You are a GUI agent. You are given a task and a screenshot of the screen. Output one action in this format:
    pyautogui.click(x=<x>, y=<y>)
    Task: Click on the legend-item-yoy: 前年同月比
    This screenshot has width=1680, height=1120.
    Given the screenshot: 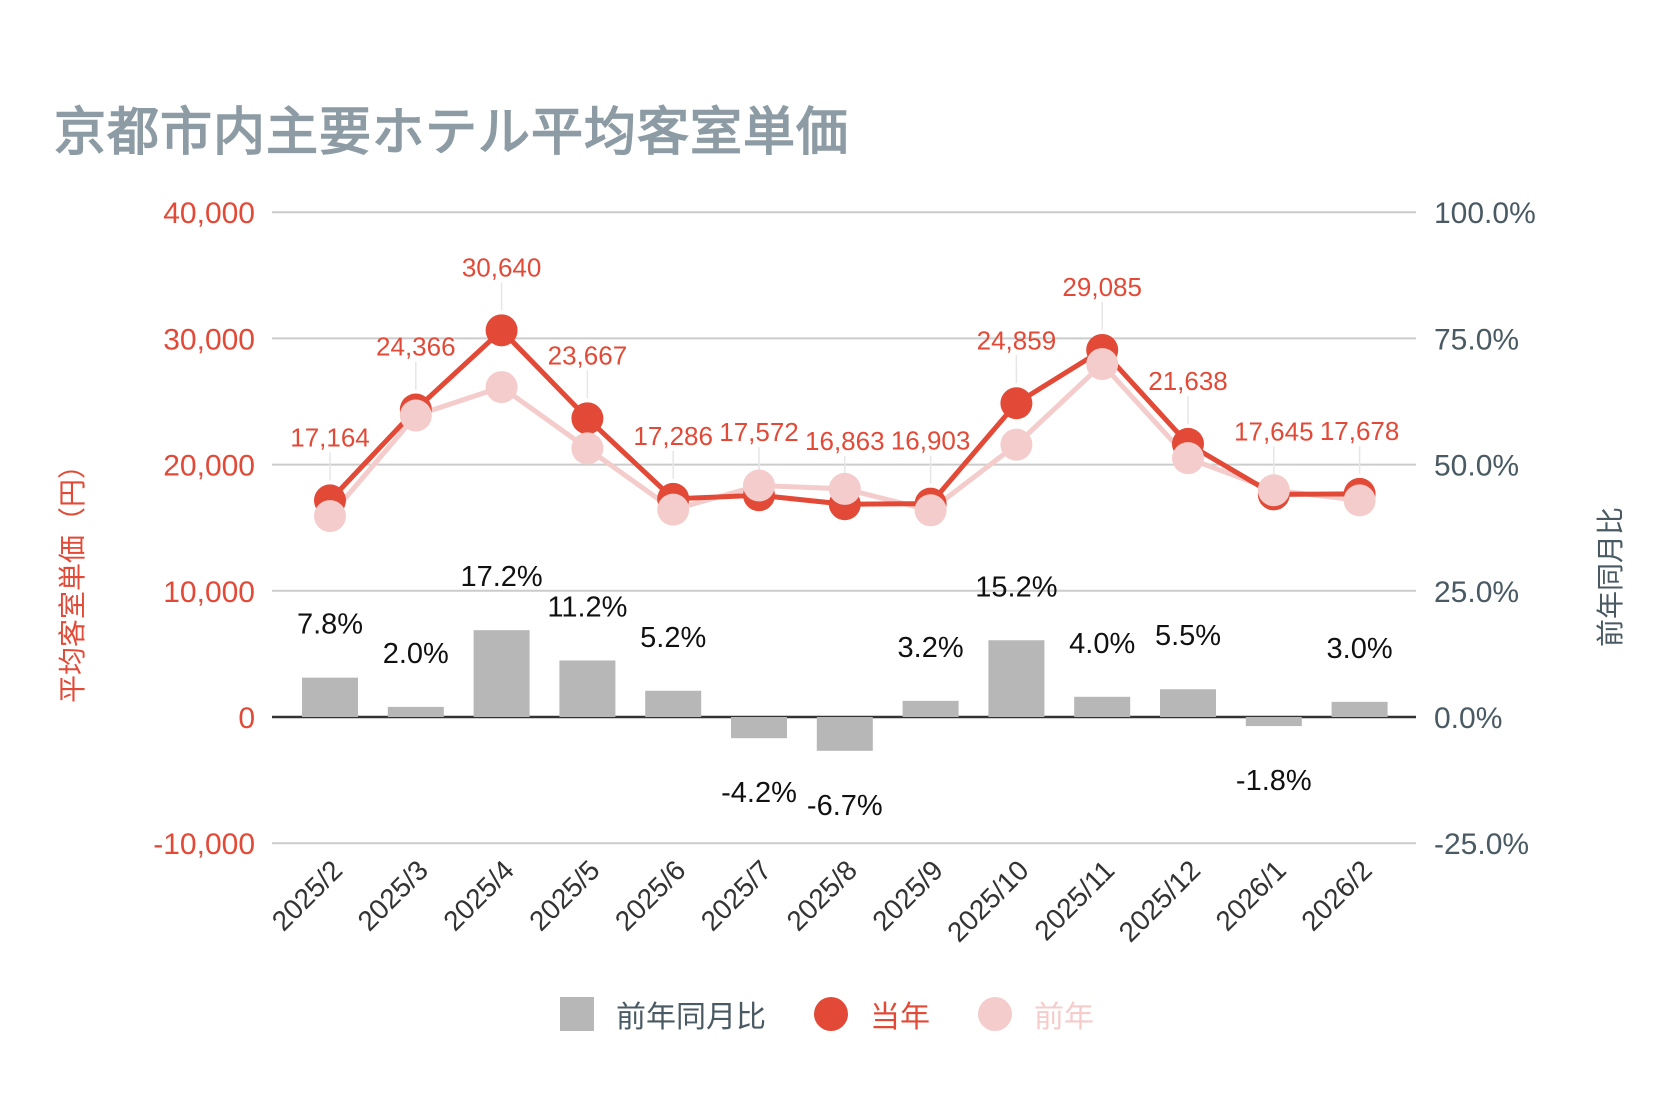 What is the action you would take?
    pyautogui.click(x=663, y=1014)
    